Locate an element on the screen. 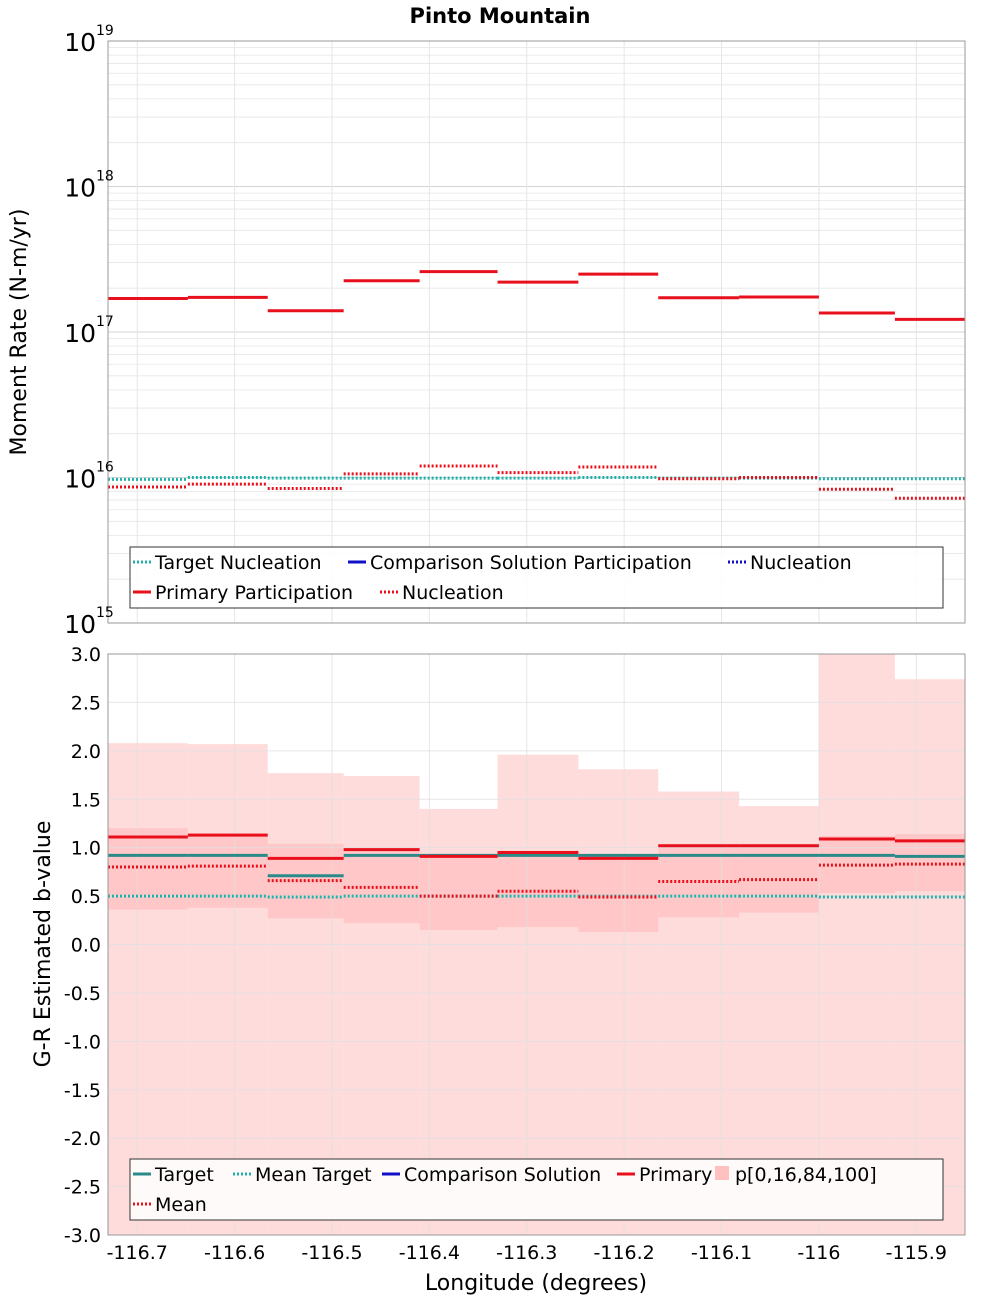 The width and height of the screenshot is (1000, 1300). legend-label: Comparison Solution is located at coordinates (502, 1175).